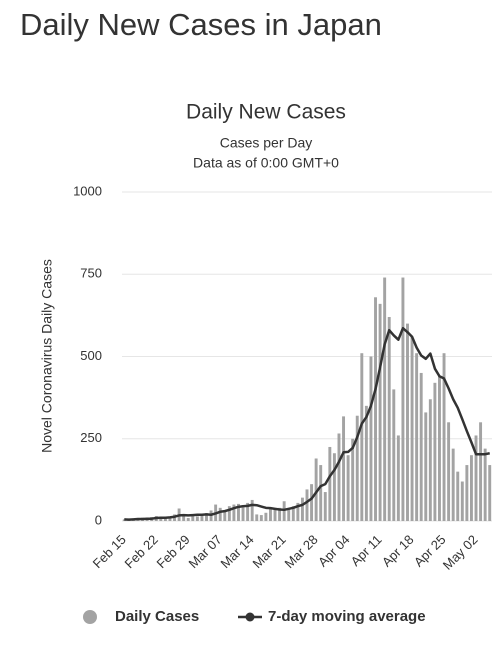  I want to click on x-tick-label: Mar 28, so click(300, 551).